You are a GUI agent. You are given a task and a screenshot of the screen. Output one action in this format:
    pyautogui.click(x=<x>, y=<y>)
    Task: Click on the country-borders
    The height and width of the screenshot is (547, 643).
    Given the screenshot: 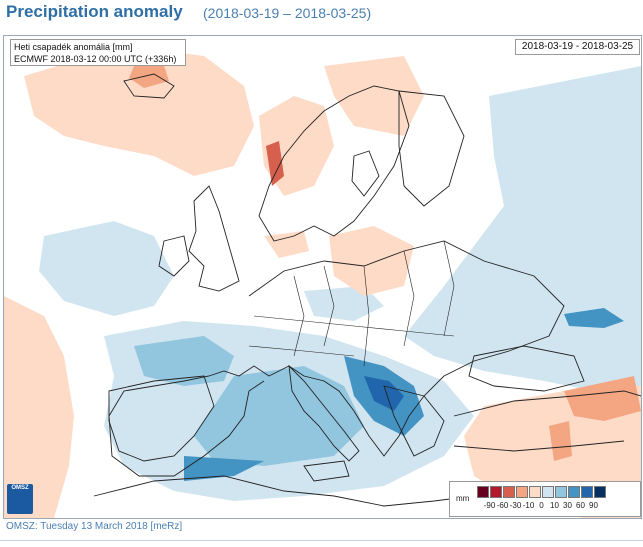 What is the action you would take?
    pyautogui.click(x=351, y=303)
    